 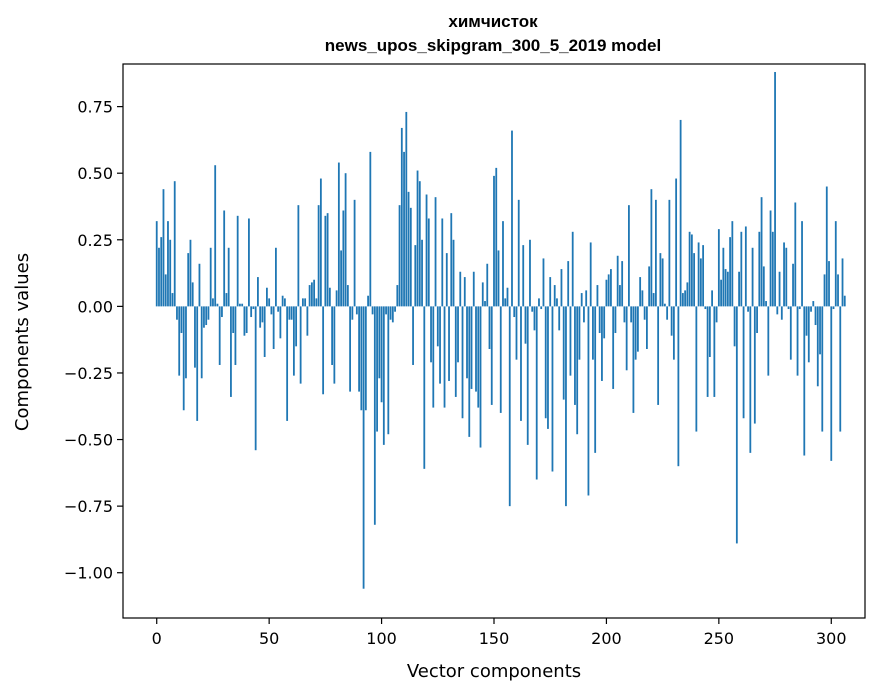 I want to click on x-tick-label: 100, so click(x=381, y=638).